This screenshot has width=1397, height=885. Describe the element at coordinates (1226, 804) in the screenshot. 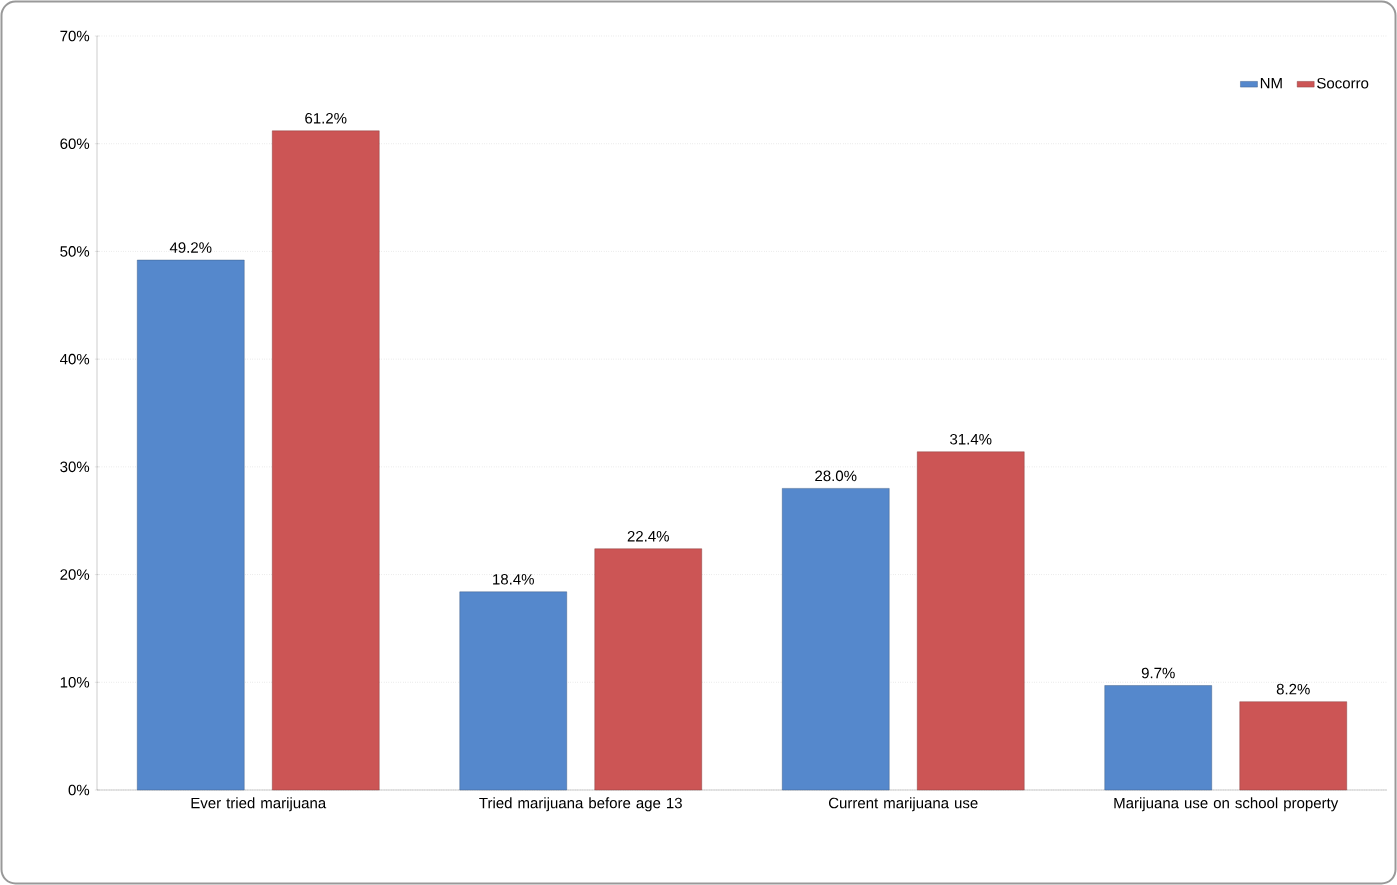

I see `x-tick-label: Marijuana use on school property` at that location.